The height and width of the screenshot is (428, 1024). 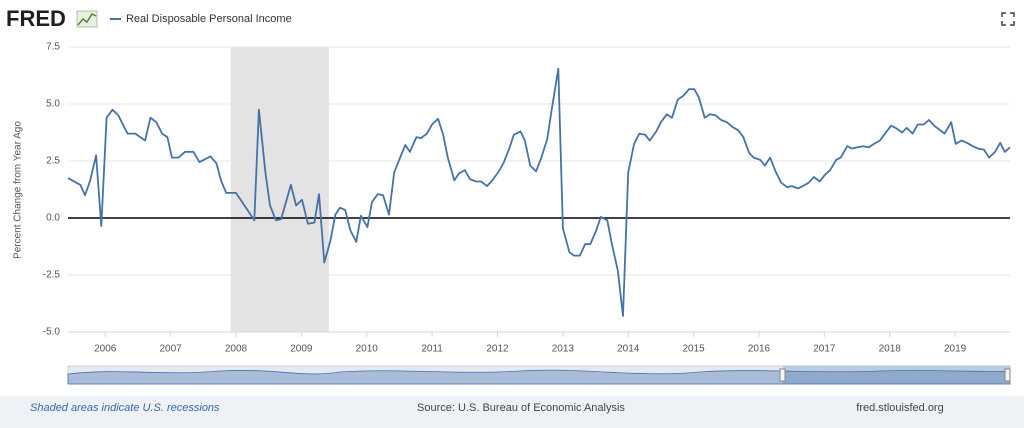 I want to click on recession-note: Shaded areas indicate U.S. recessions, so click(x=125, y=408).